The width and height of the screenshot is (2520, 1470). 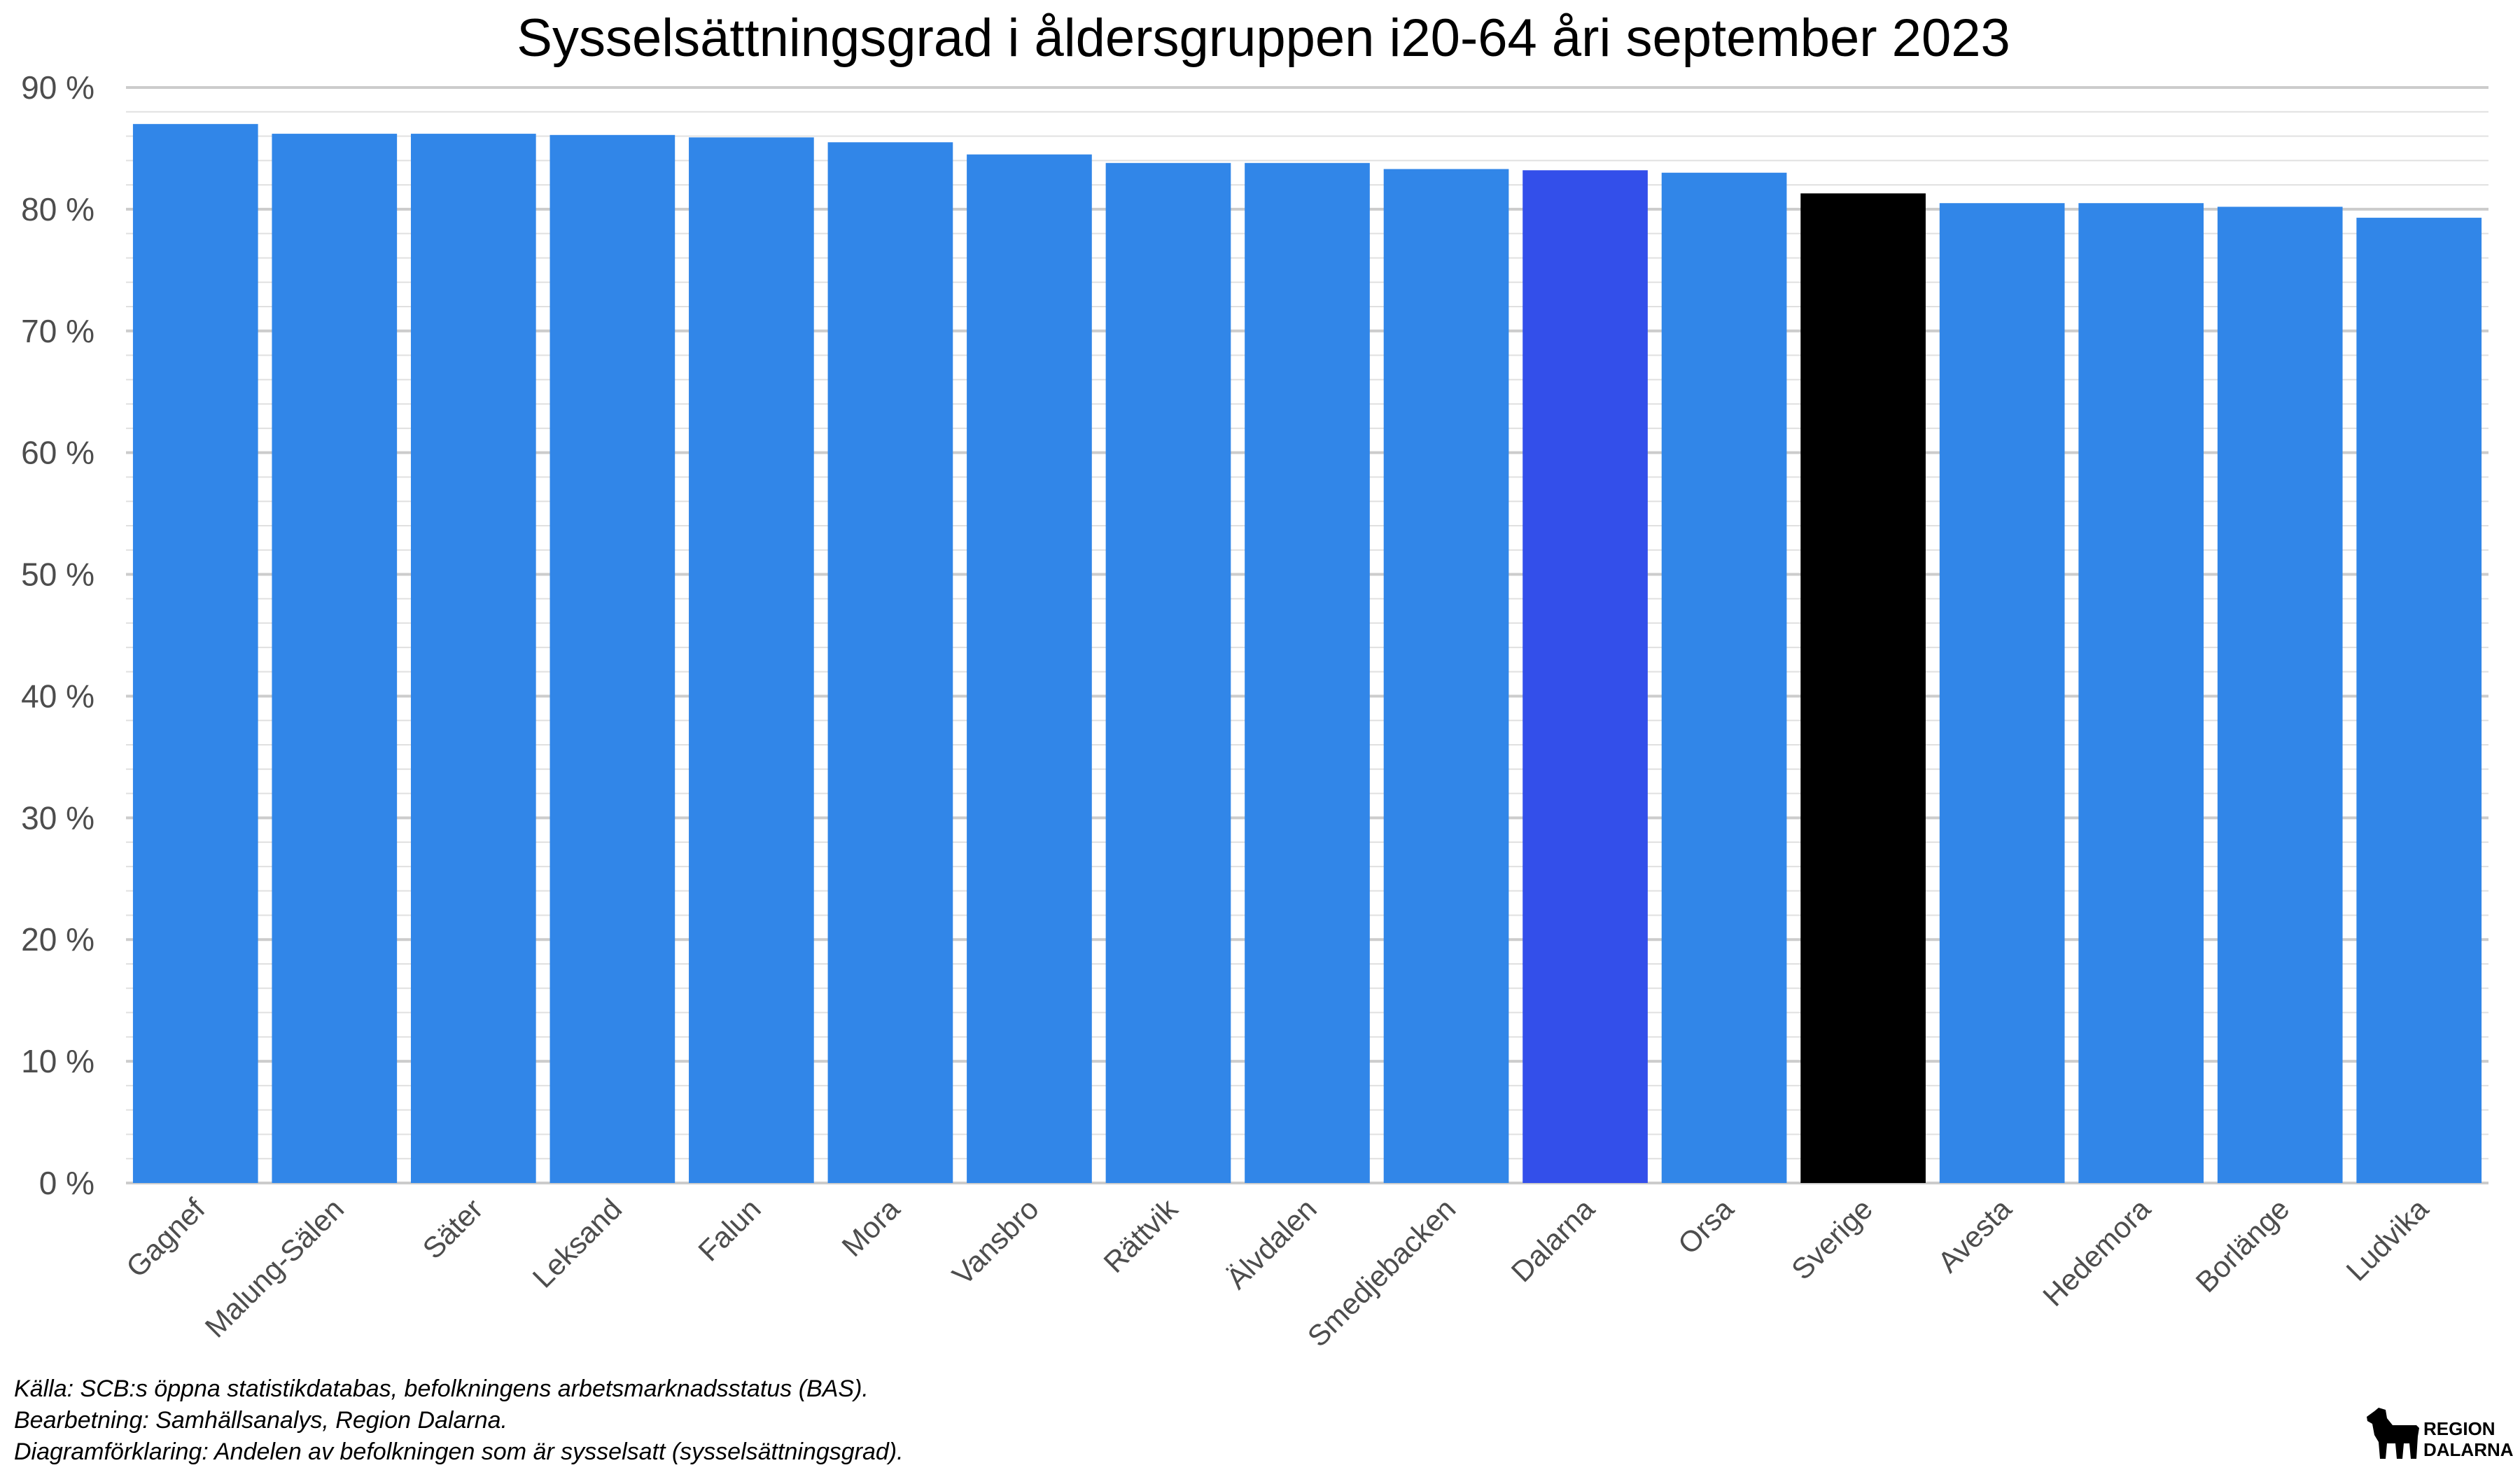 What do you see at coordinates (1863, 688) in the screenshot?
I see `bar-sverige` at bounding box center [1863, 688].